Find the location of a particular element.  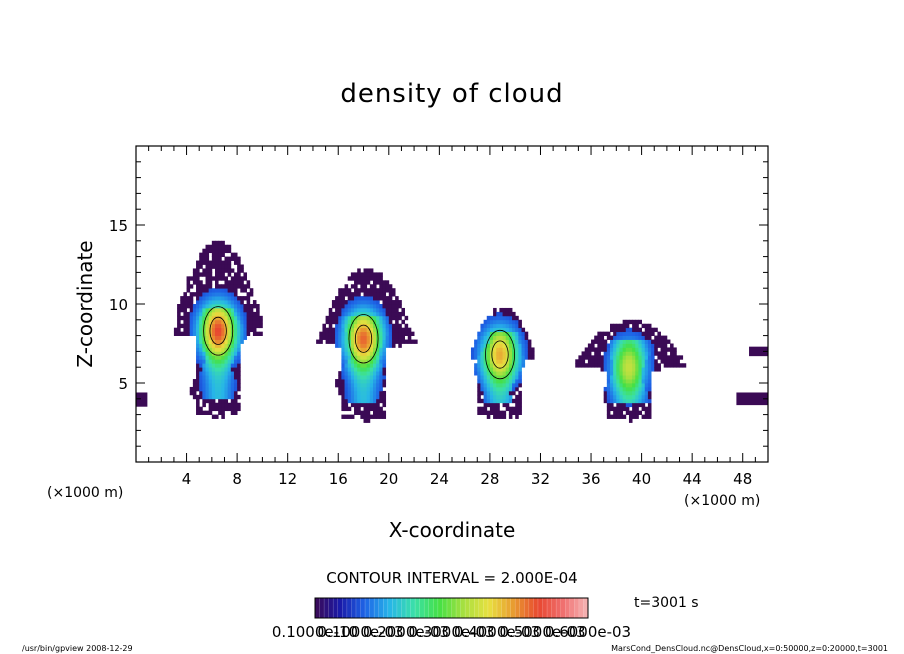

x-tick-label: 32 is located at coordinates (540, 479).